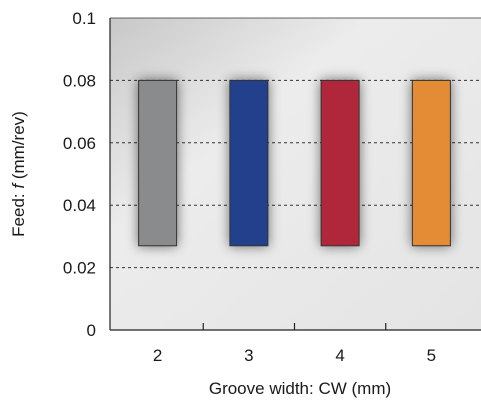 The width and height of the screenshot is (481, 407). I want to click on x-tick-label: 5, so click(431, 355).